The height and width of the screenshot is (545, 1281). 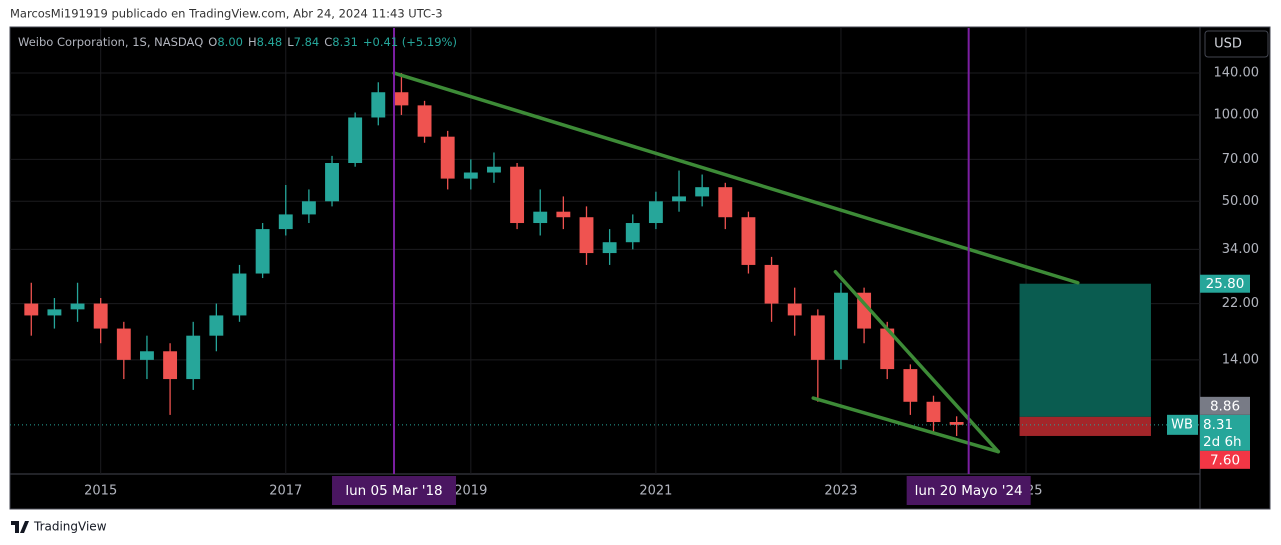 What do you see at coordinates (1085, 426) in the screenshot?
I see `position-loss` at bounding box center [1085, 426].